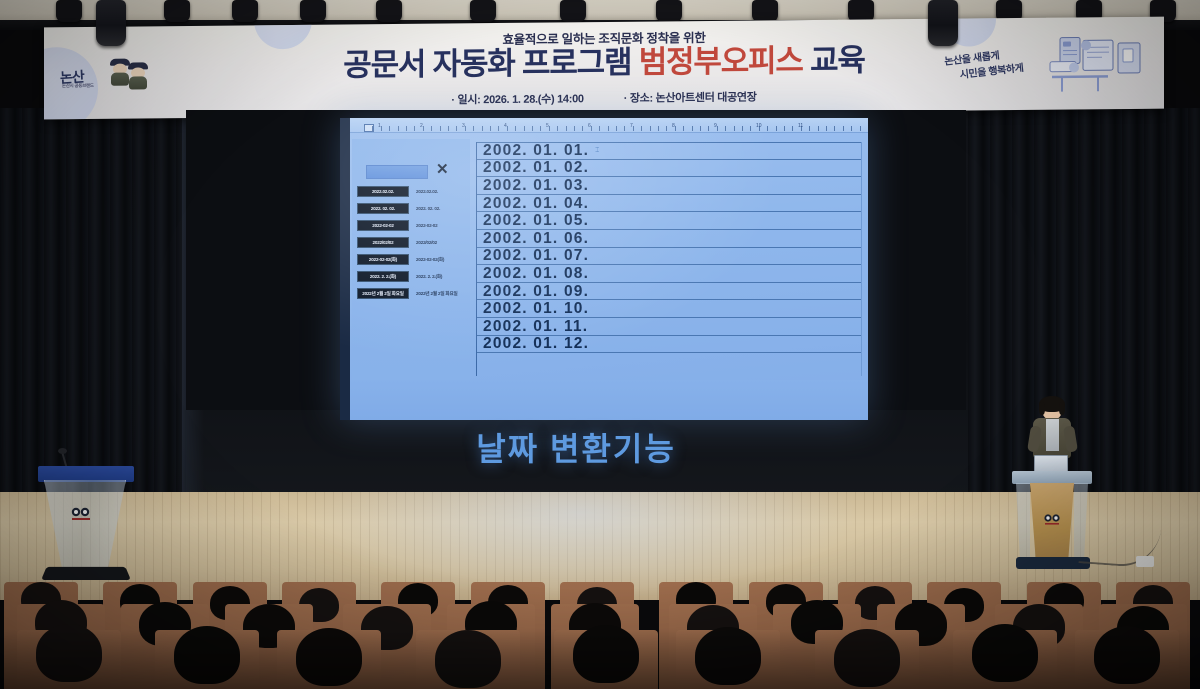 Image resolution: width=1200 pixels, height=689 pixels. I want to click on format-option-row: 2022년 2월 2일 화요일 2022년 2월 2일 화요일, so click(418, 293).